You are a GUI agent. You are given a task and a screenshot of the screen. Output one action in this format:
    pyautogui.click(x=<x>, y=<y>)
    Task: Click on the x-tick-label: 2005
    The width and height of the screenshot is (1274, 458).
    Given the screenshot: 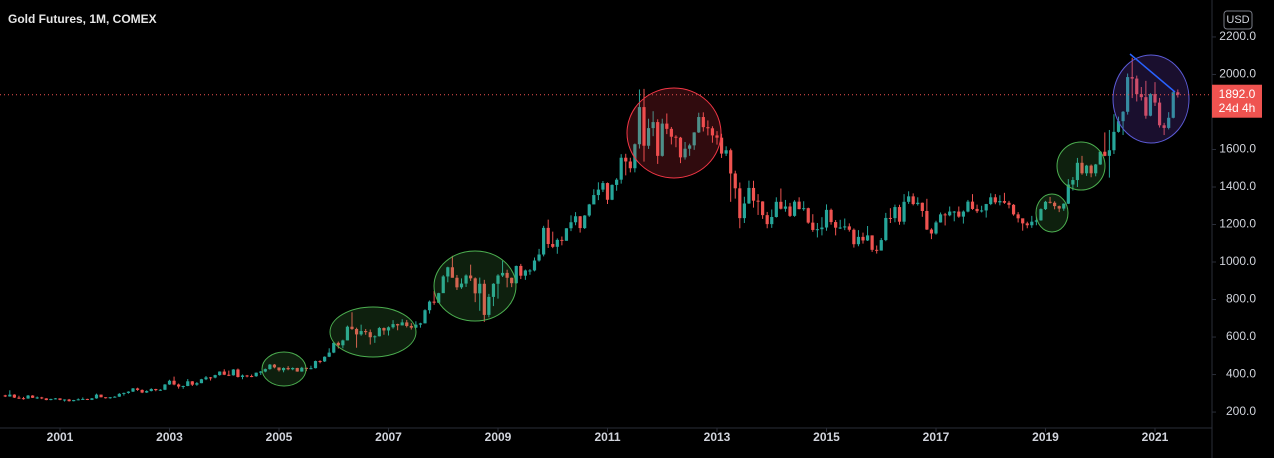 What is the action you would take?
    pyautogui.click(x=279, y=437)
    